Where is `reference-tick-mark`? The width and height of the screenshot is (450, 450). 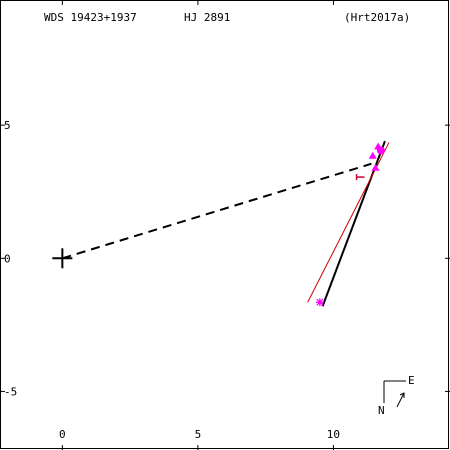 reference-tick-mark is located at coordinates (360, 177).